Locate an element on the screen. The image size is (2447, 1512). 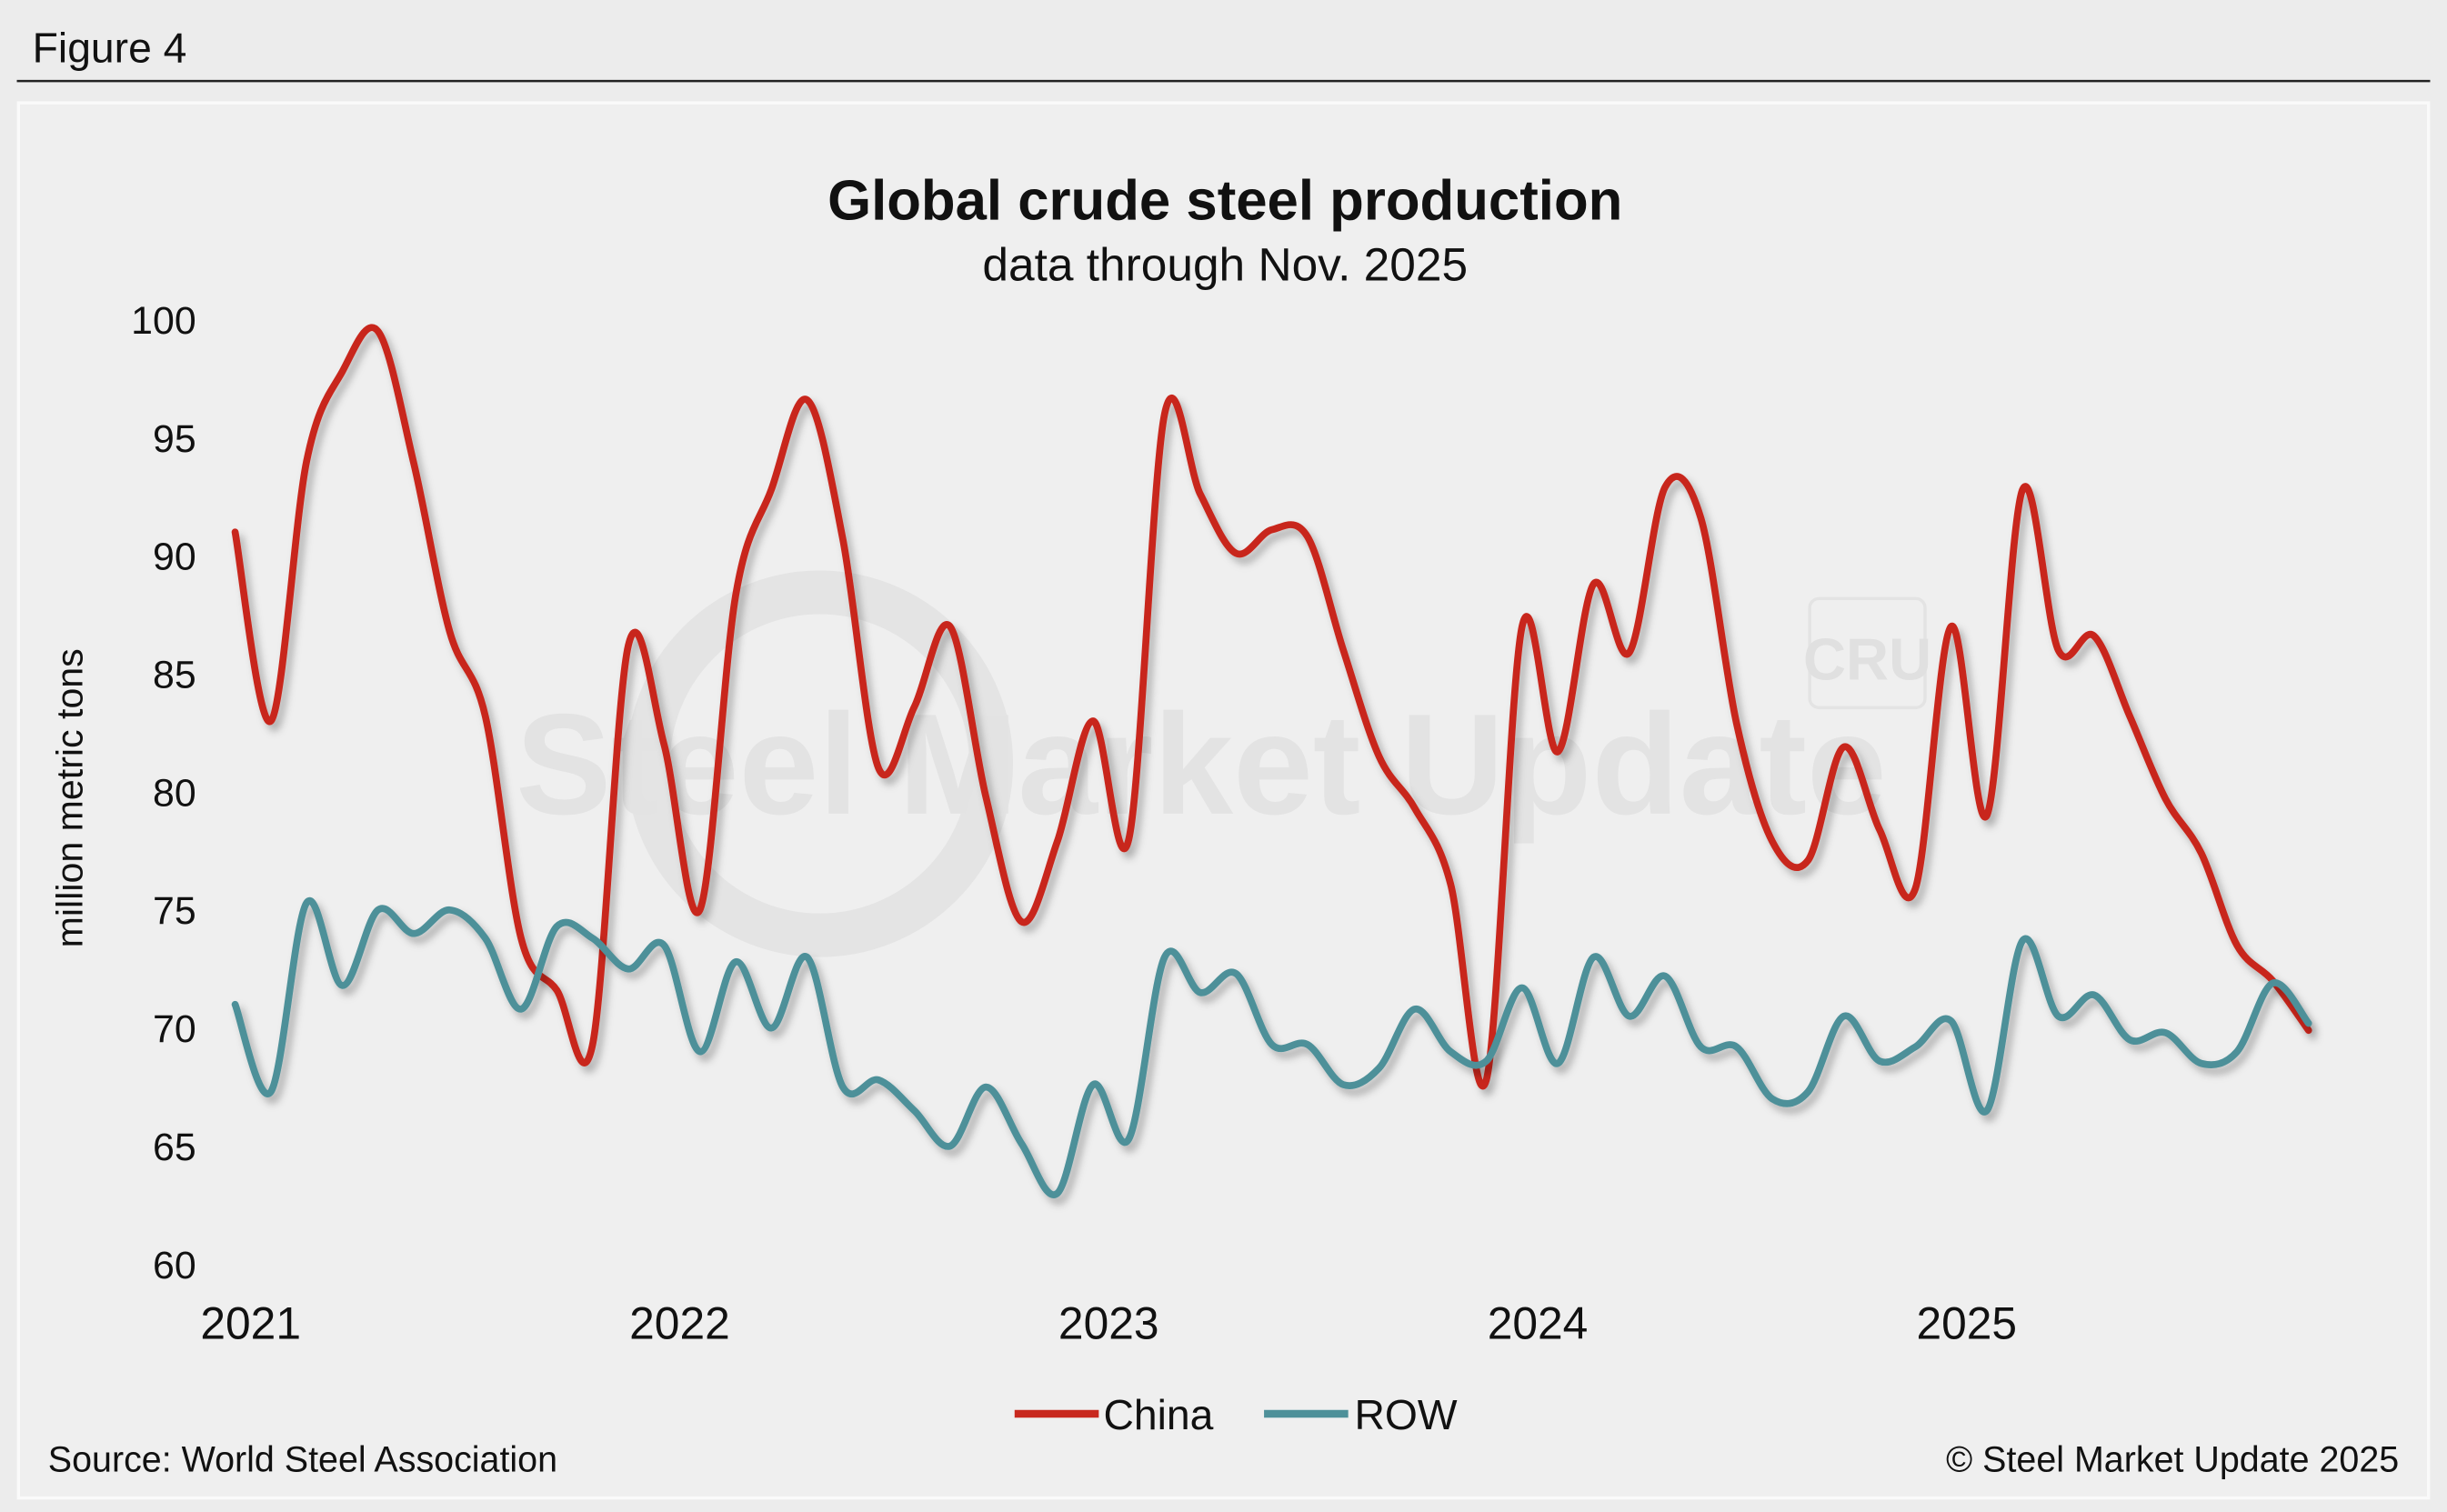
x-tick-label: 2023 is located at coordinates (1108, 1323).